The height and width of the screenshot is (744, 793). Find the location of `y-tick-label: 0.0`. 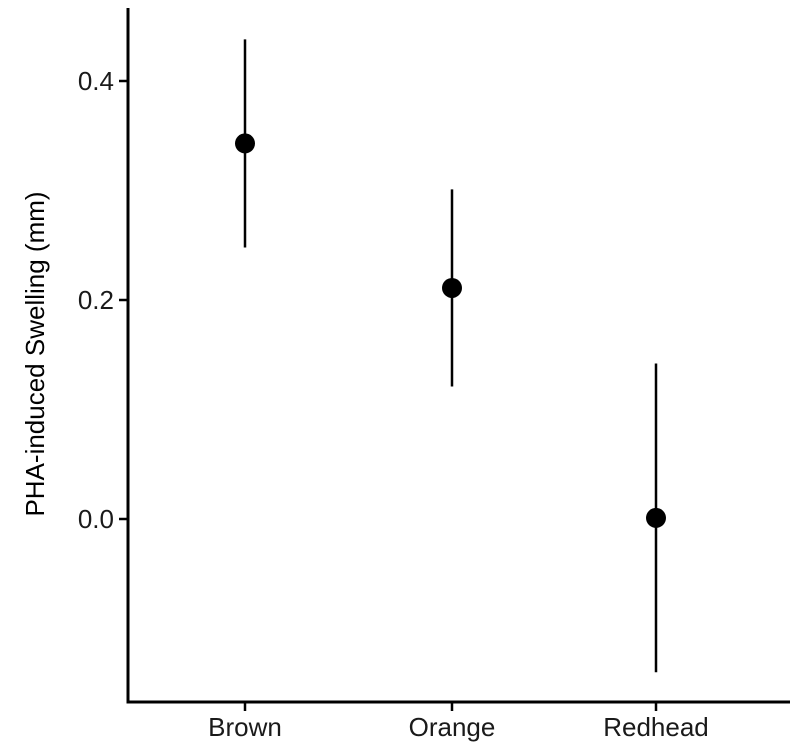

y-tick-label: 0.0 is located at coordinates (96, 519).